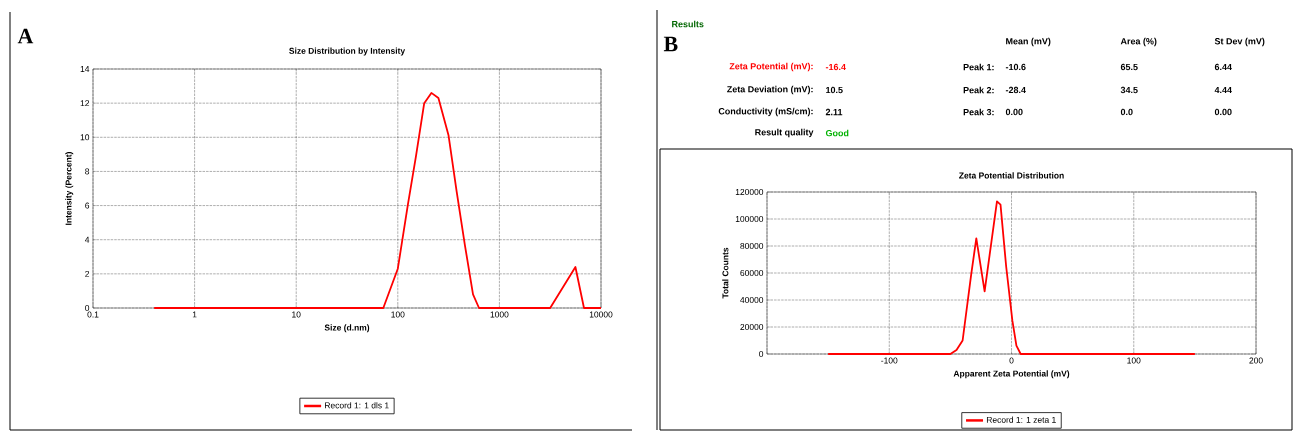 The width and height of the screenshot is (1294, 432). I want to click on text: Peak 3:, so click(978, 112).